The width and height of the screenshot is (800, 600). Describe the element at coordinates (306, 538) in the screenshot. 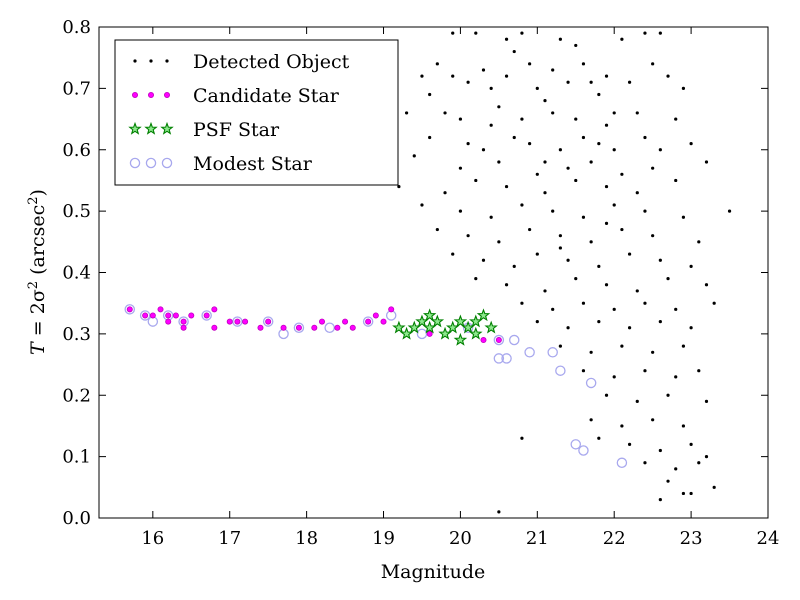

I see `x-tick-label: 18` at that location.